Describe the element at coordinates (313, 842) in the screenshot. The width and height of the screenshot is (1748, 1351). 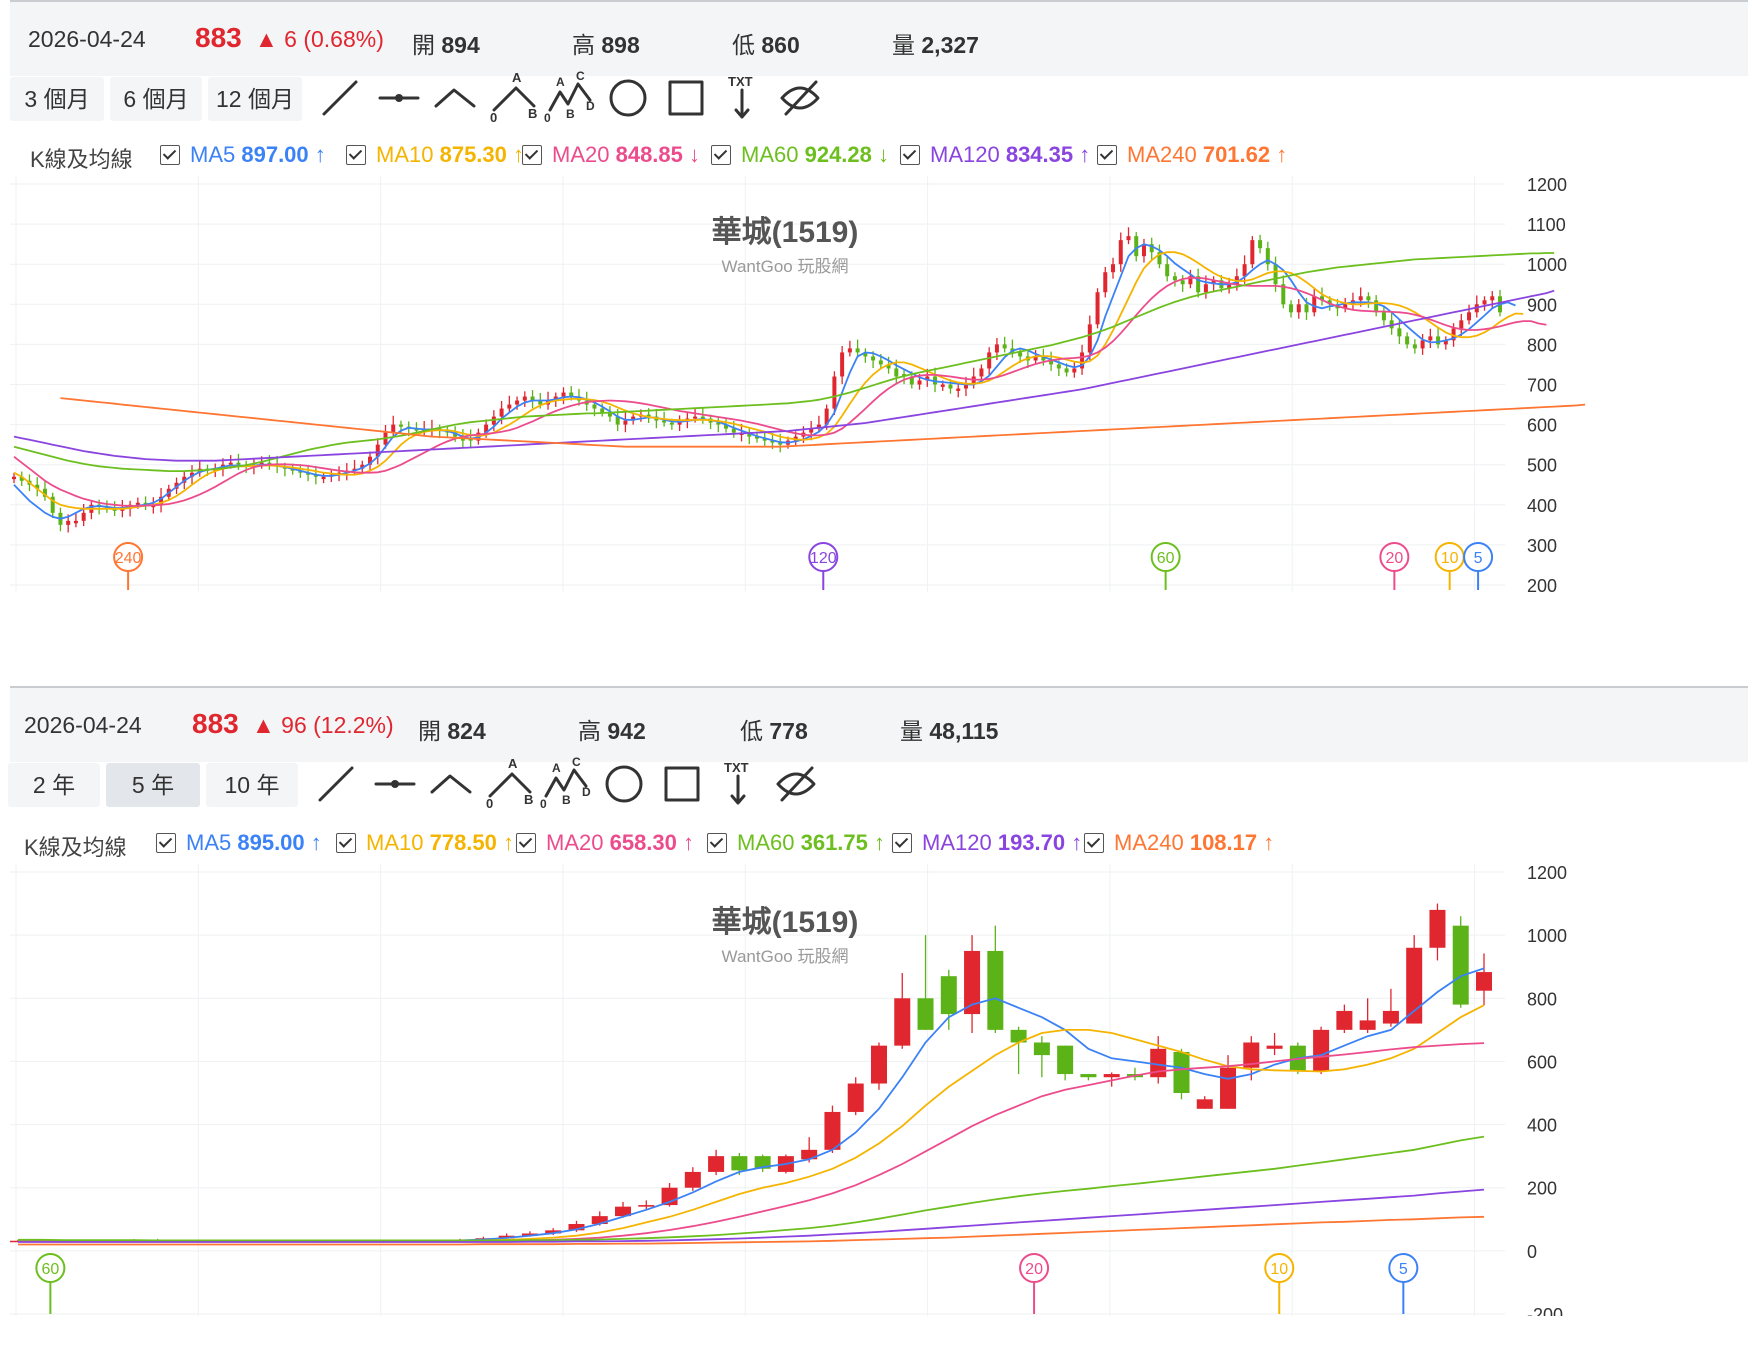
I see `ma-arrow-icon: ↑` at that location.